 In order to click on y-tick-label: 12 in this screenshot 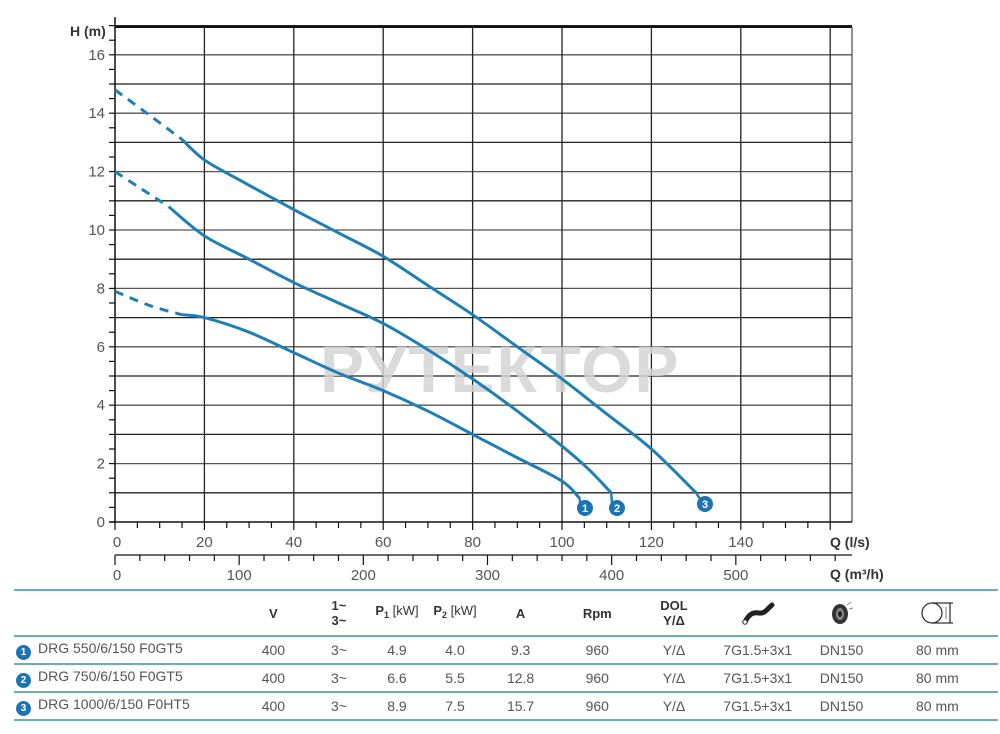, I will do `click(96, 172)`.